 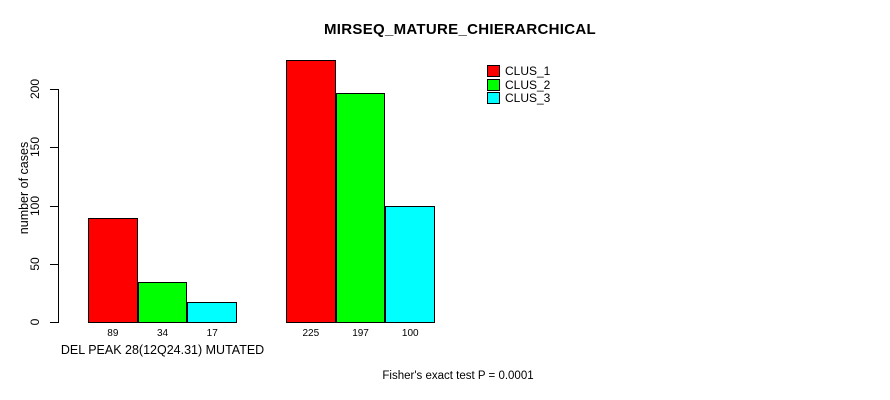 What do you see at coordinates (35, 147) in the screenshot?
I see `y-axis-tick-label: 150` at bounding box center [35, 147].